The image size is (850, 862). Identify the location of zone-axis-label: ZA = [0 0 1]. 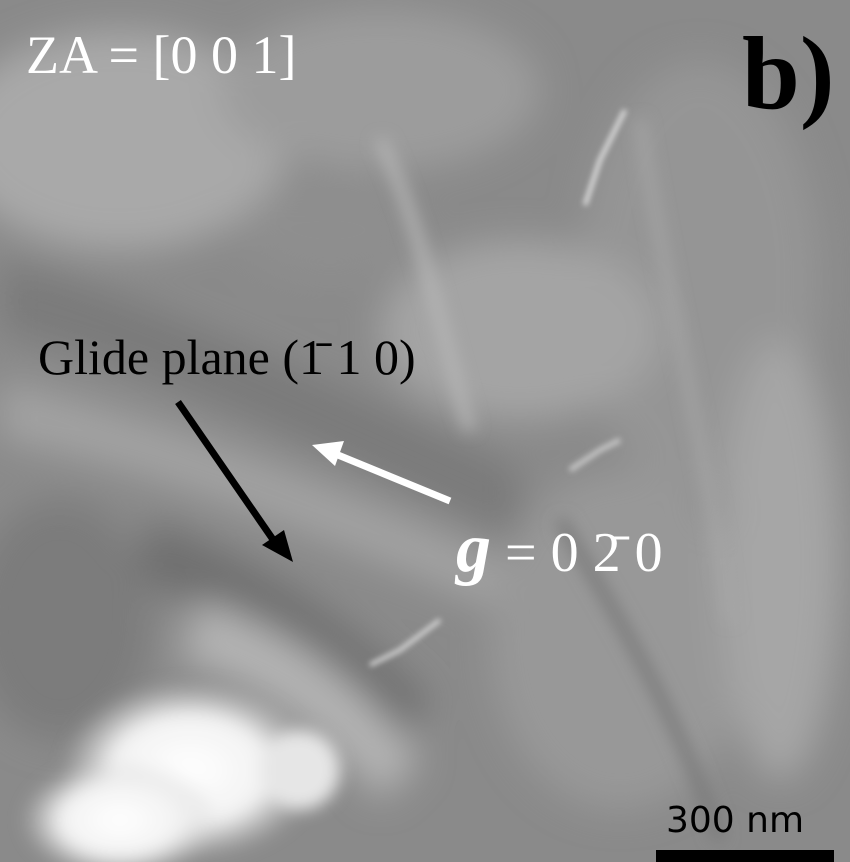
(161, 55).